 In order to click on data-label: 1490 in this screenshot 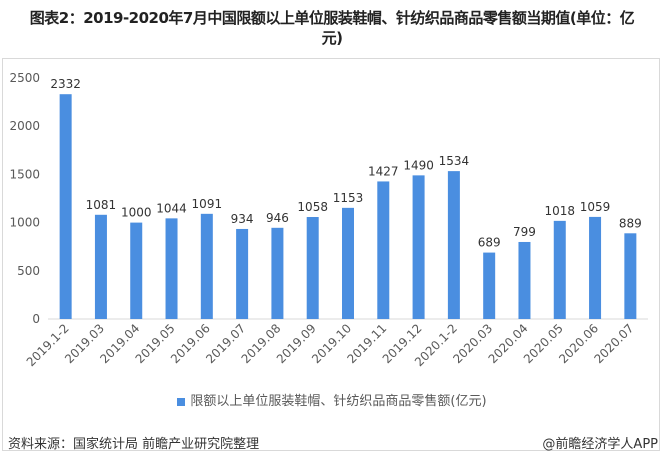, I will do `click(418, 165)`.